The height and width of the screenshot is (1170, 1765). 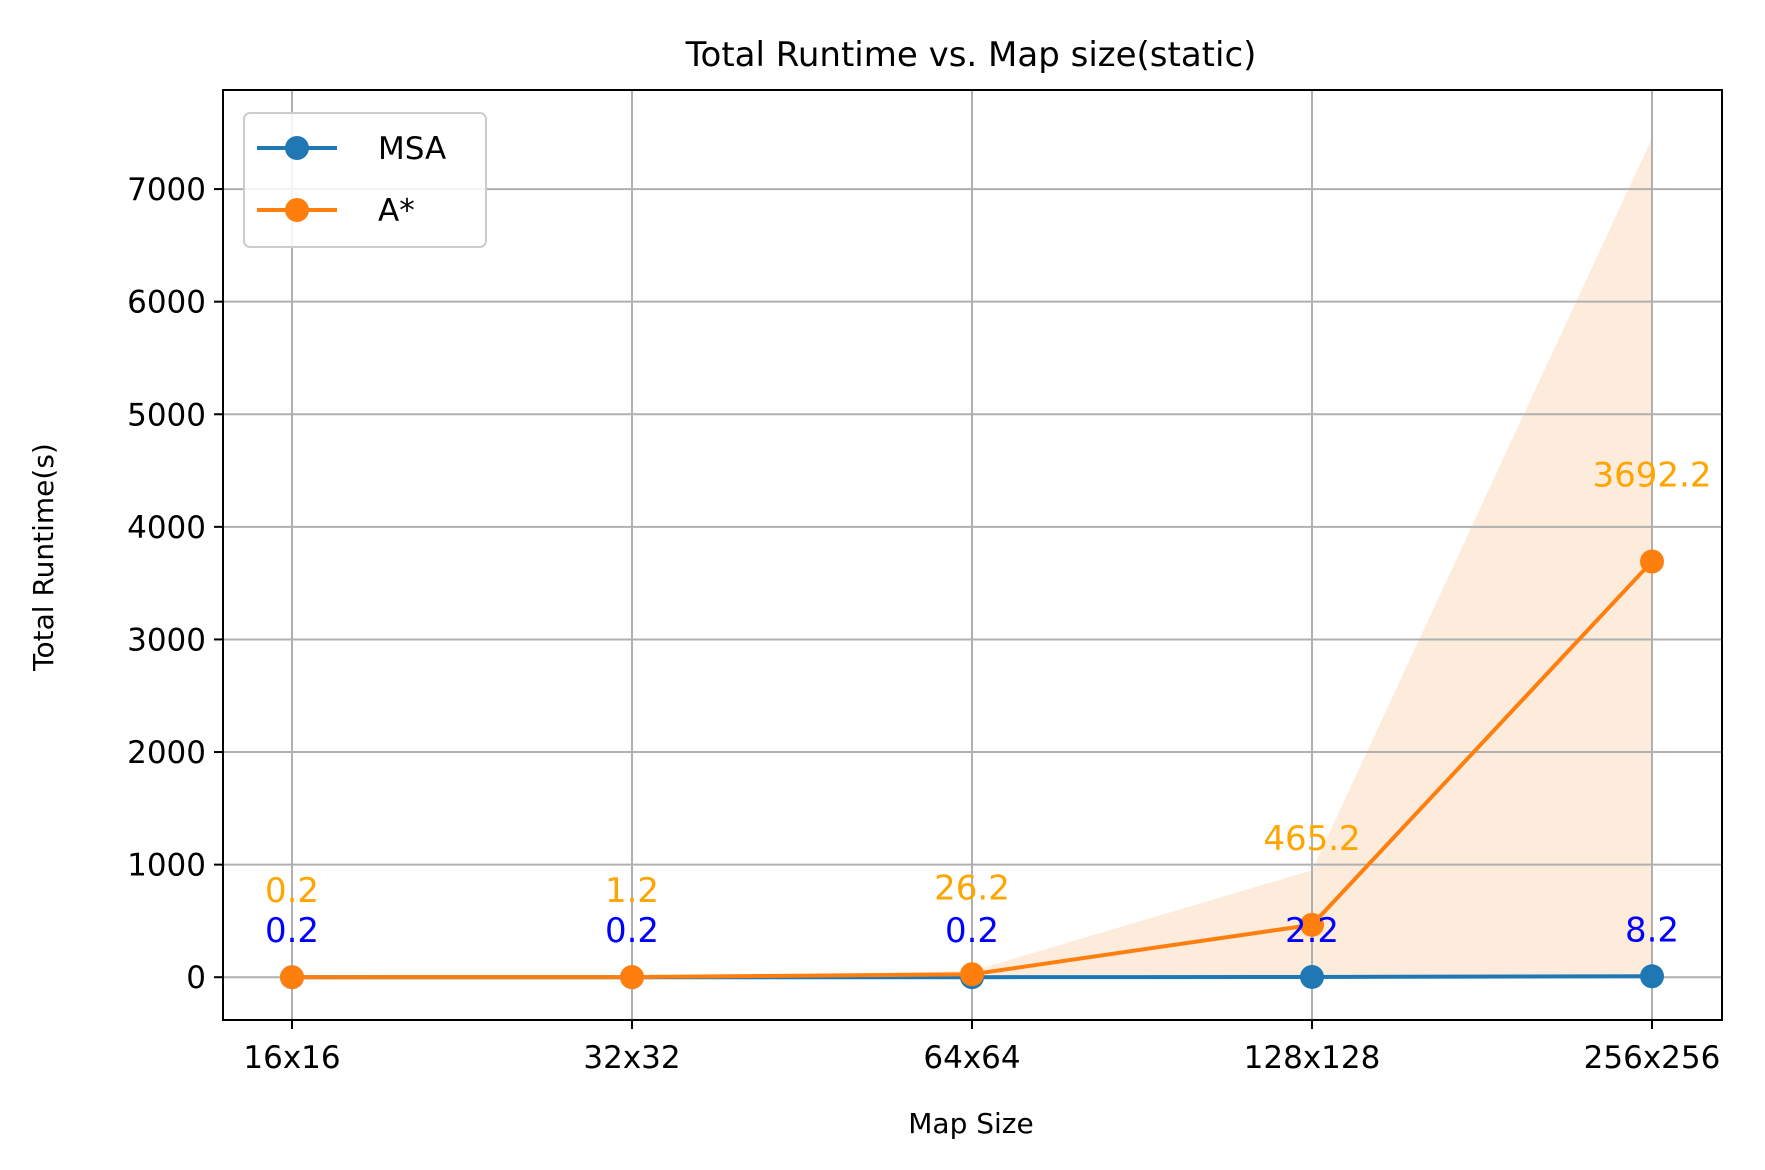 What do you see at coordinates (1652, 1058) in the screenshot?
I see `x-tick-label: 256x256` at bounding box center [1652, 1058].